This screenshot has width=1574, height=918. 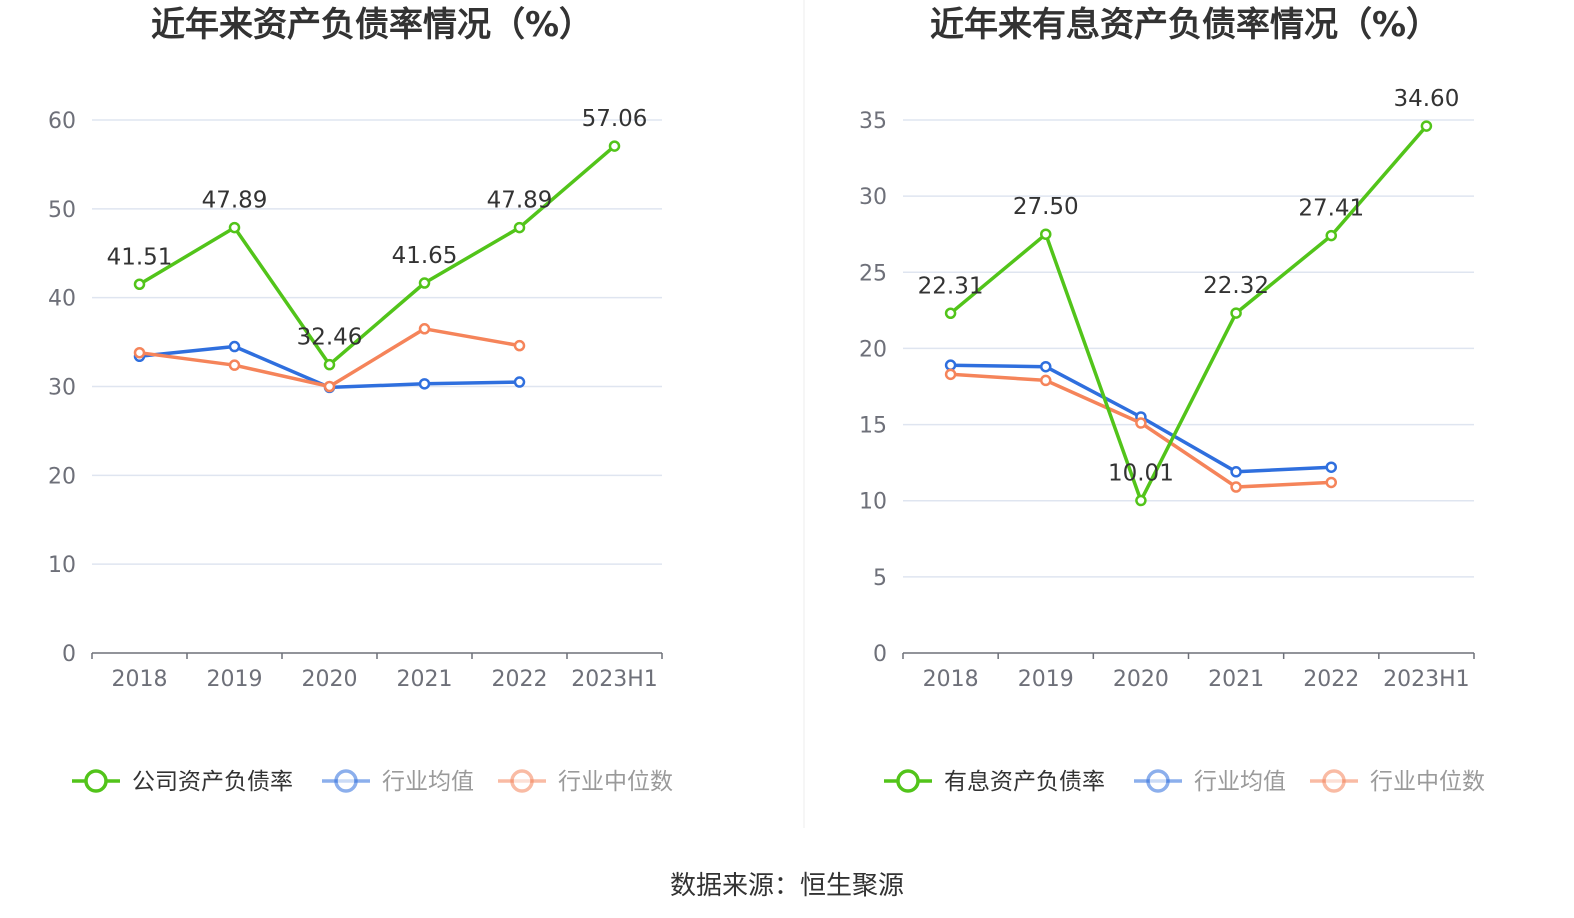 I want to click on data-label: 32.46, so click(x=330, y=338).